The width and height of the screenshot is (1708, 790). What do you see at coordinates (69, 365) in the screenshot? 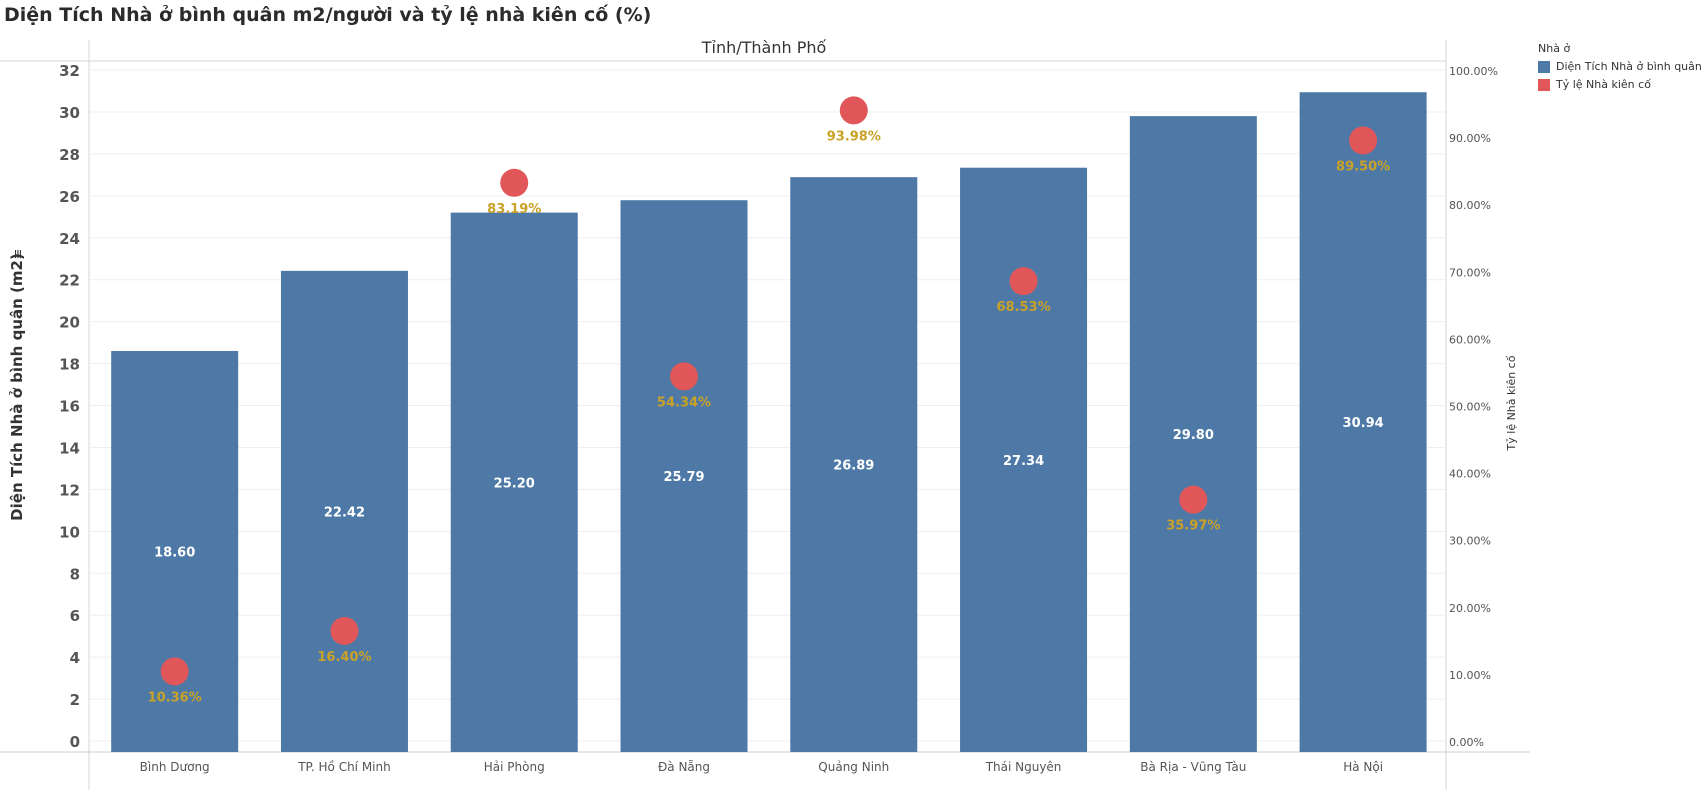
I see `left-tick-label: 18` at bounding box center [69, 365].